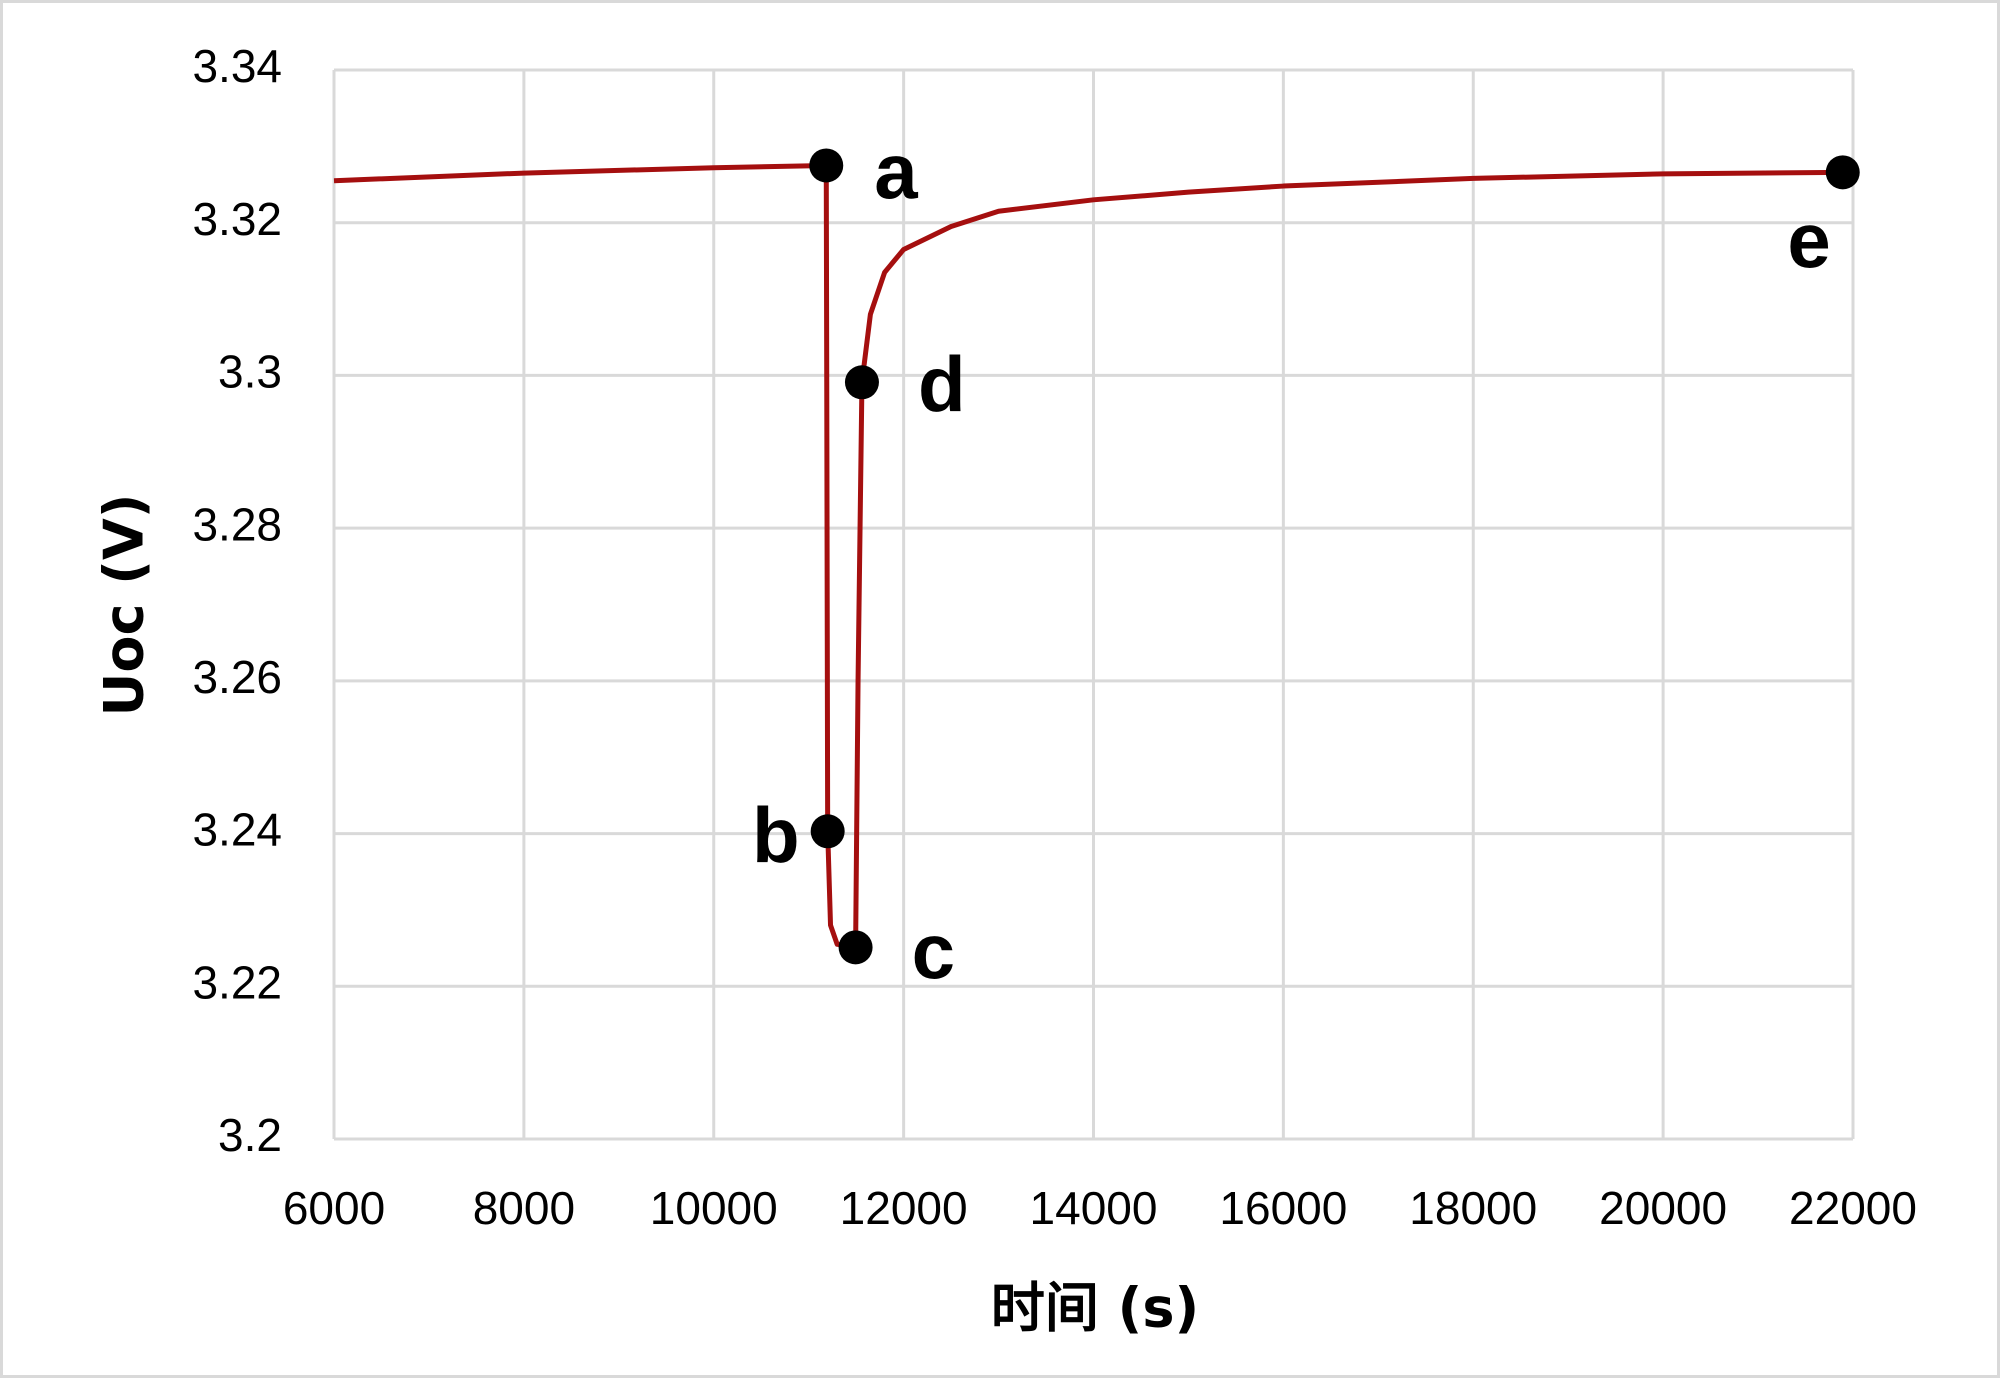 The width and height of the screenshot is (2000, 1378). What do you see at coordinates (237, 830) in the screenshot?
I see `y-tick-label: 3.24` at bounding box center [237, 830].